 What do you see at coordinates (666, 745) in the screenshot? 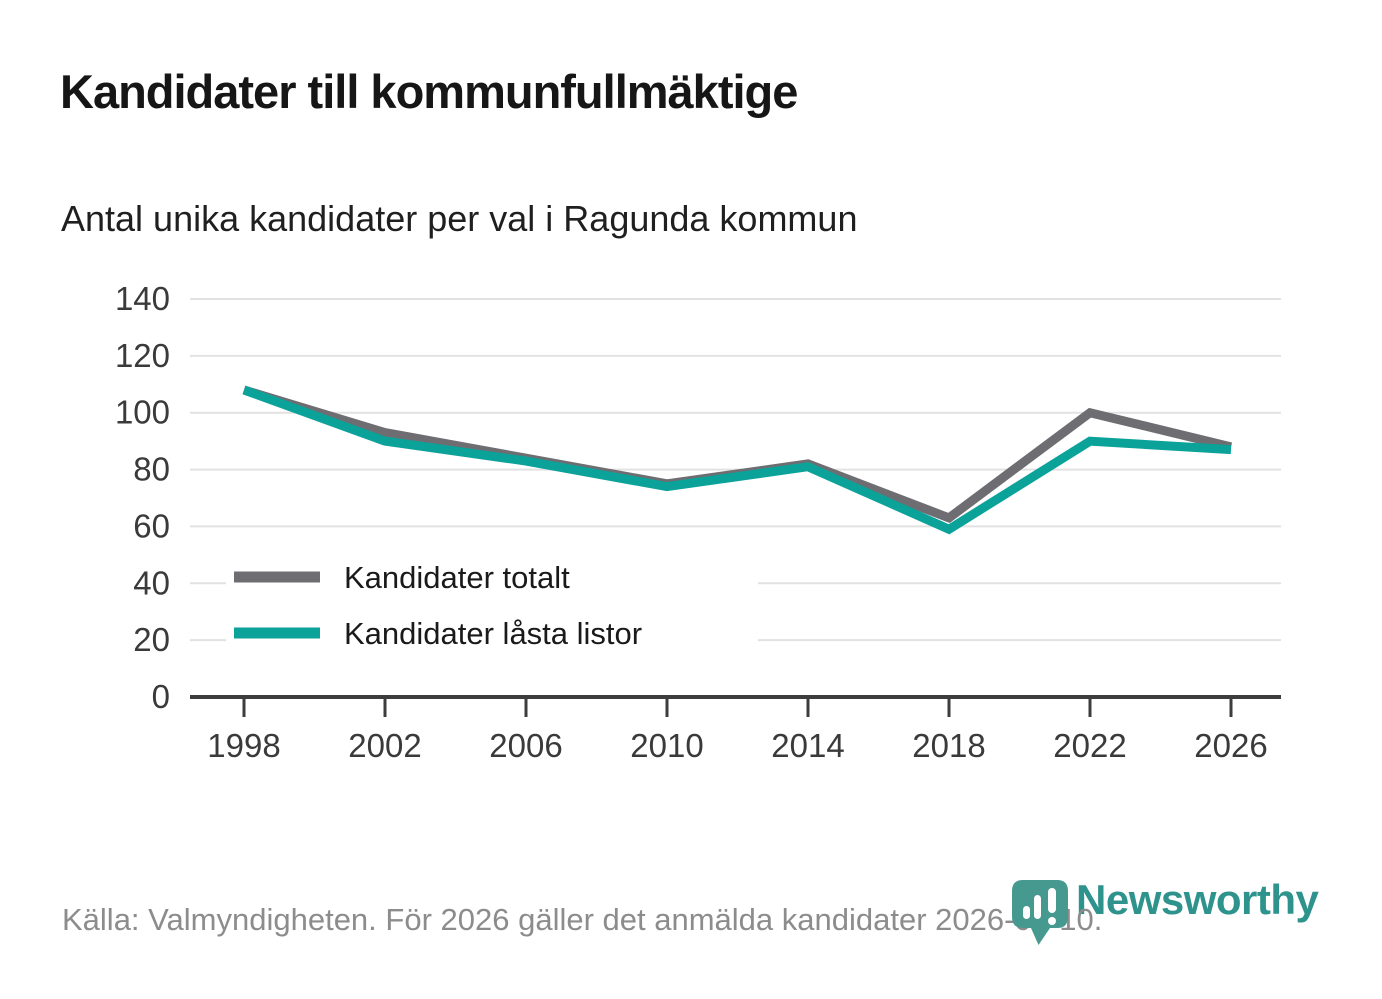
I see `x-tick-label: 2010` at bounding box center [666, 745].